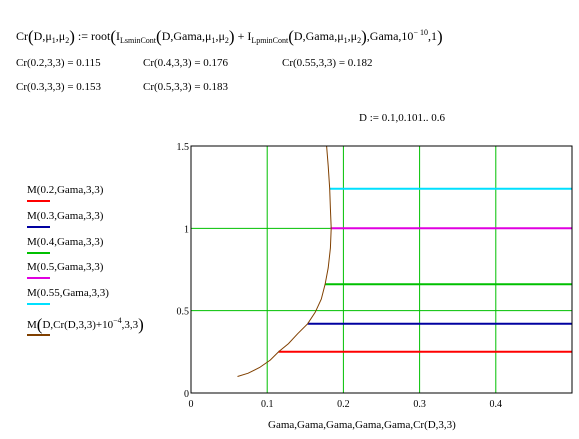 The height and width of the screenshot is (439, 579). I want to click on def-lhs: Cr, so click(22, 36).